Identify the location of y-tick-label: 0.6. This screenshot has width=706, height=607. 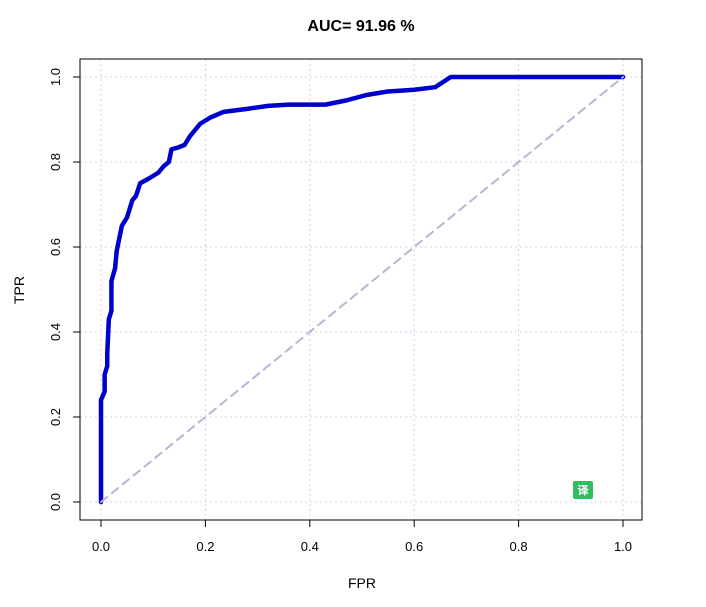
(55, 247).